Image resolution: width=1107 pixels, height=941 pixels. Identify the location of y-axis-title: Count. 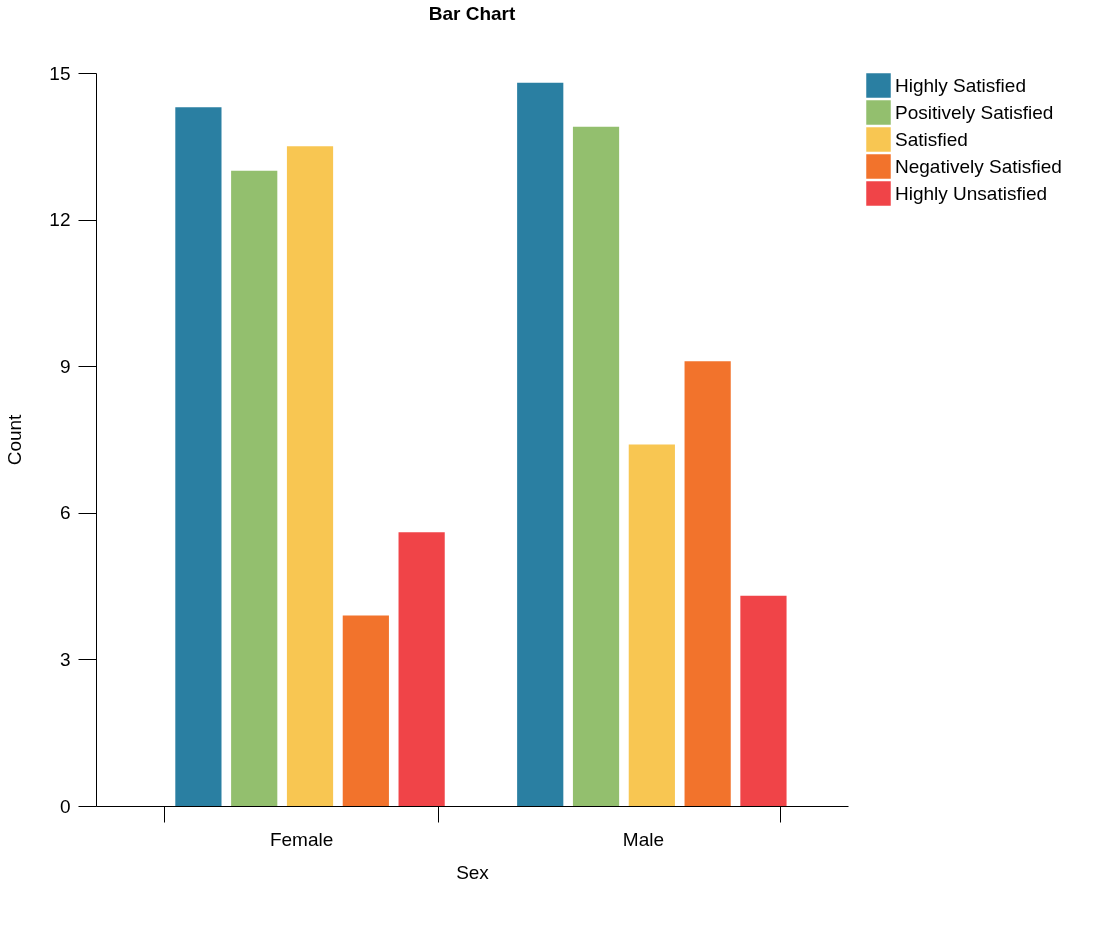
(15, 439).